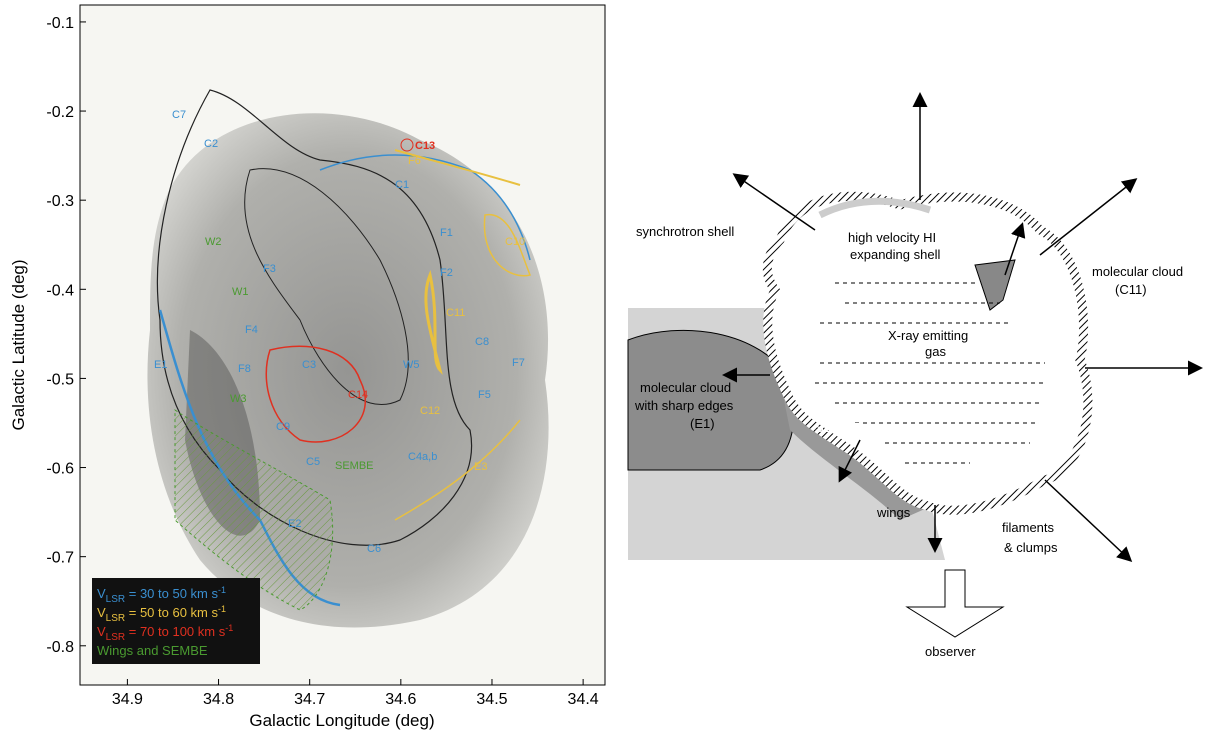  I want to click on region-label: C9, so click(283, 427).